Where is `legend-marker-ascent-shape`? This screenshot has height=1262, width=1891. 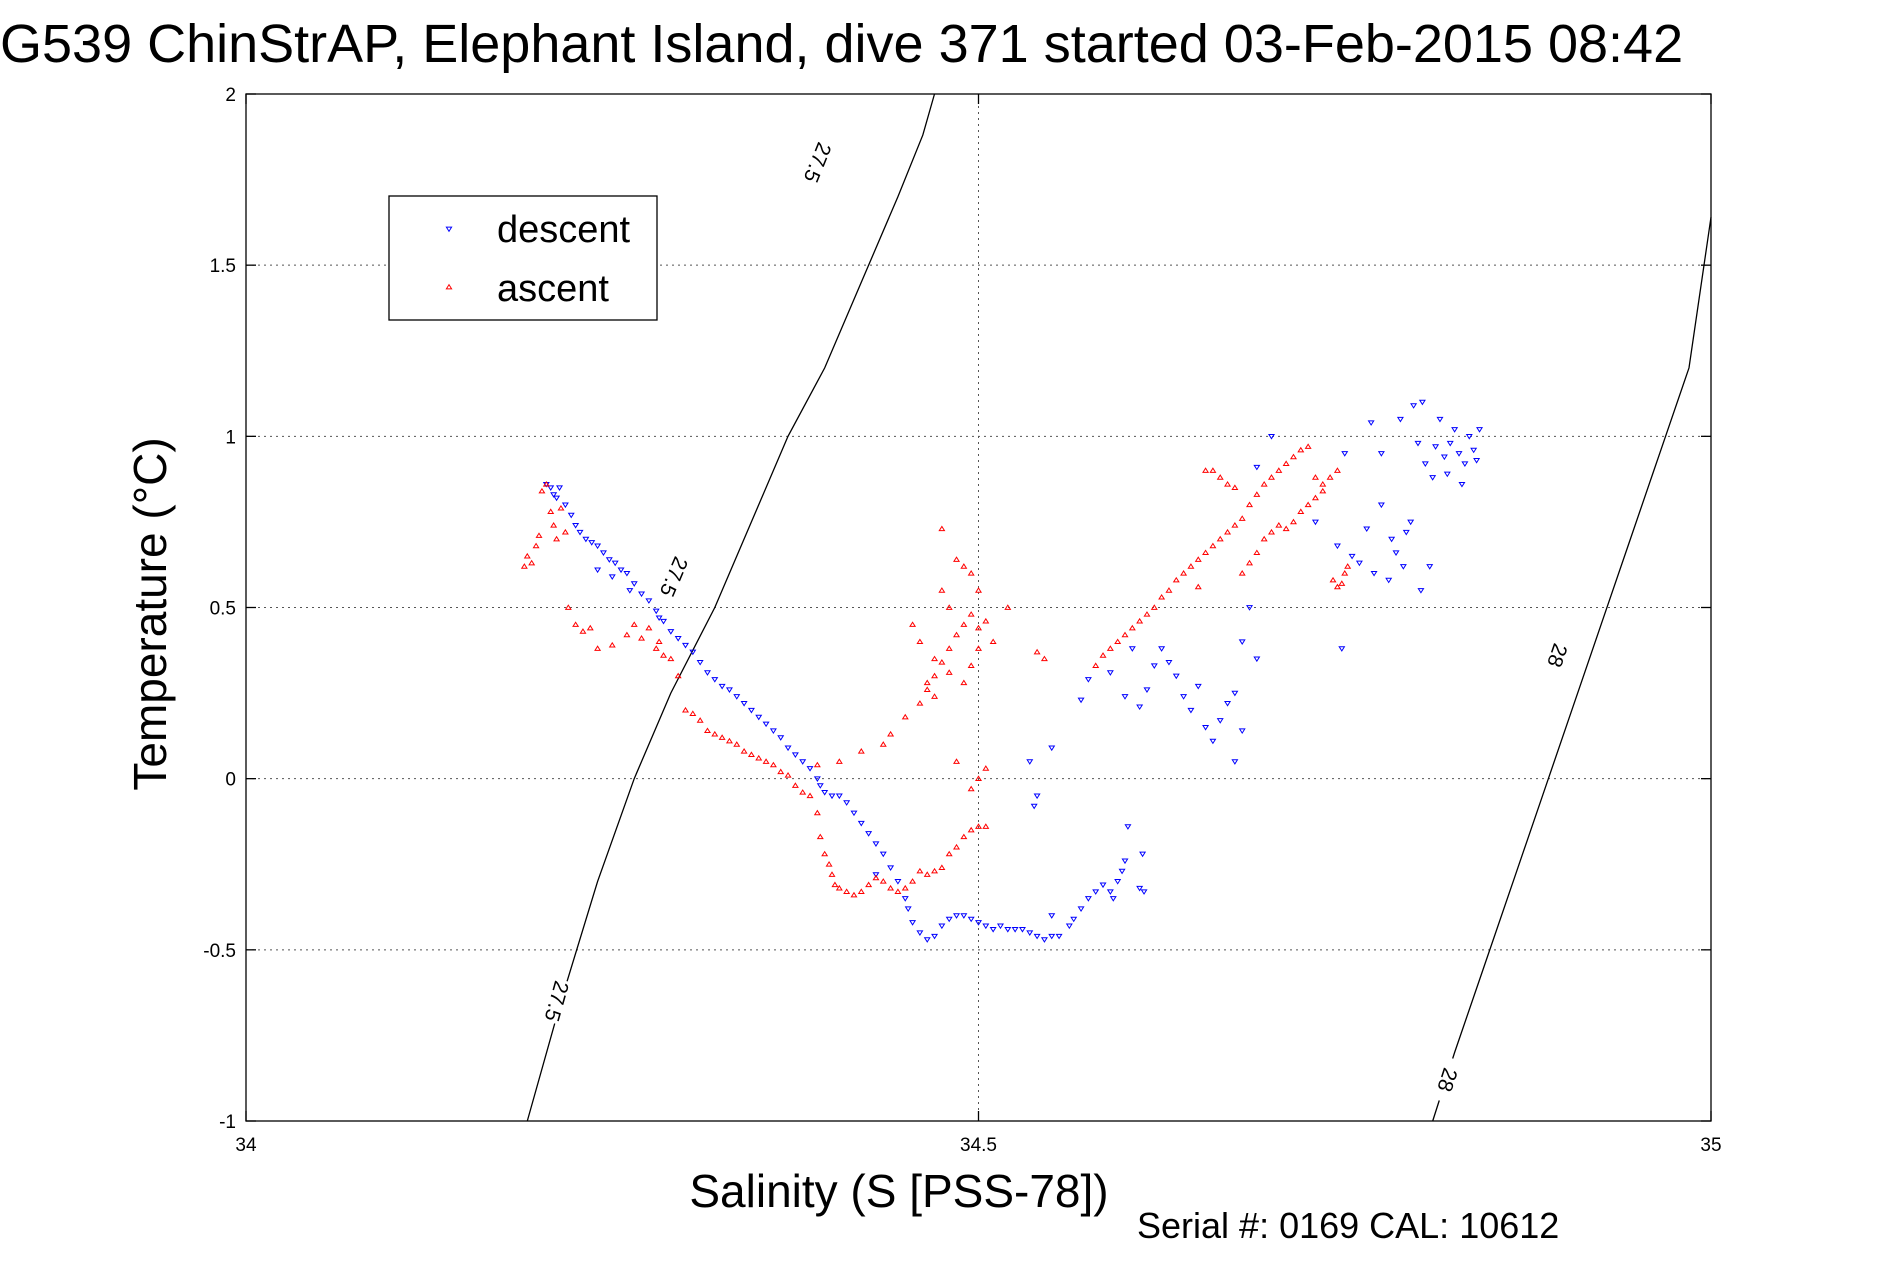 legend-marker-ascent-shape is located at coordinates (449, 286).